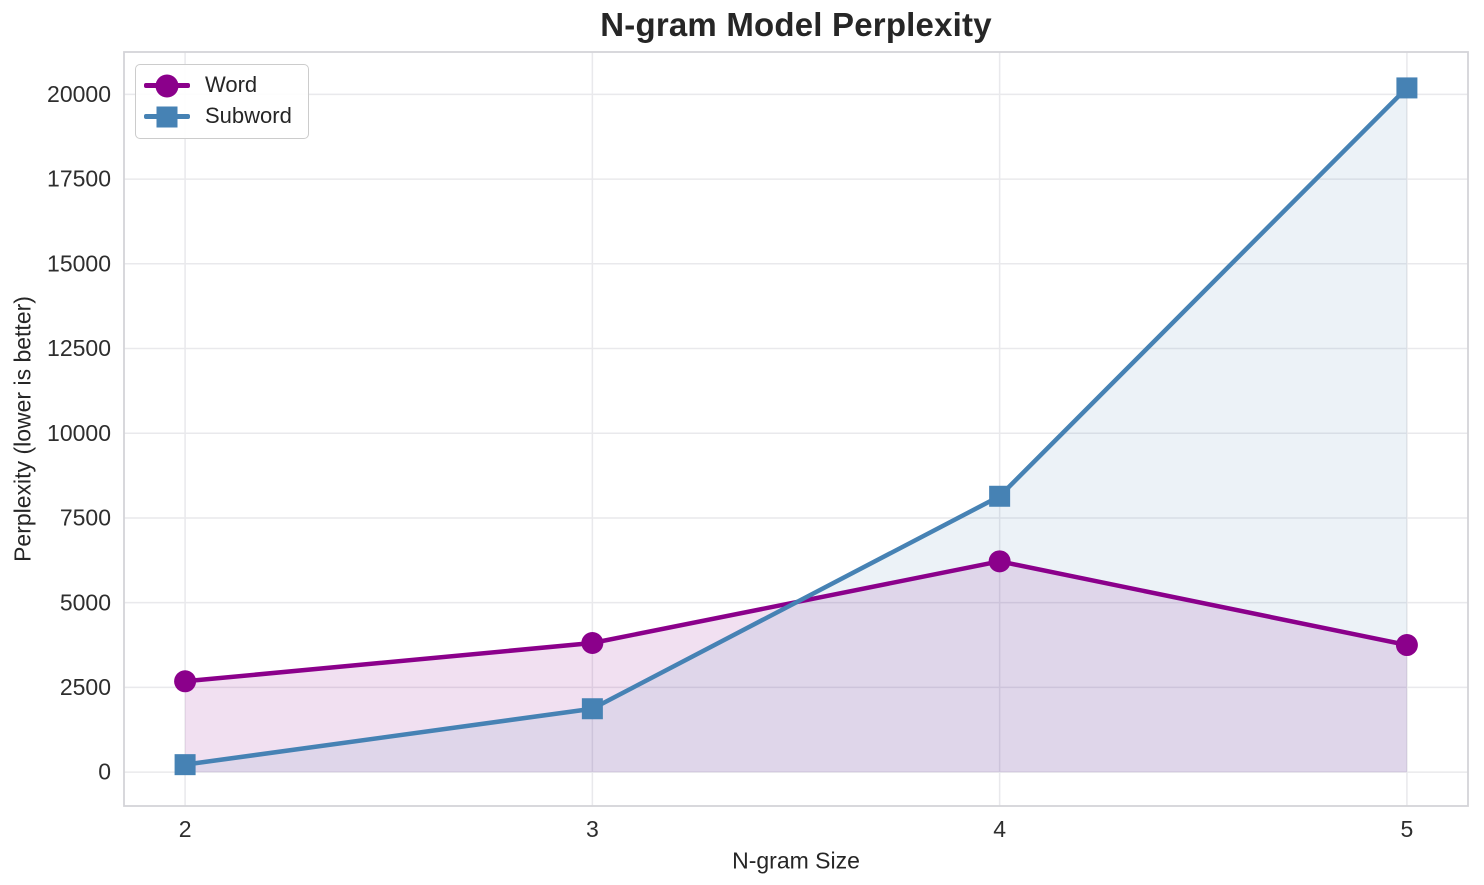  I want to click on y-axis-label: Perplexity (lower is better), so click(22, 429).